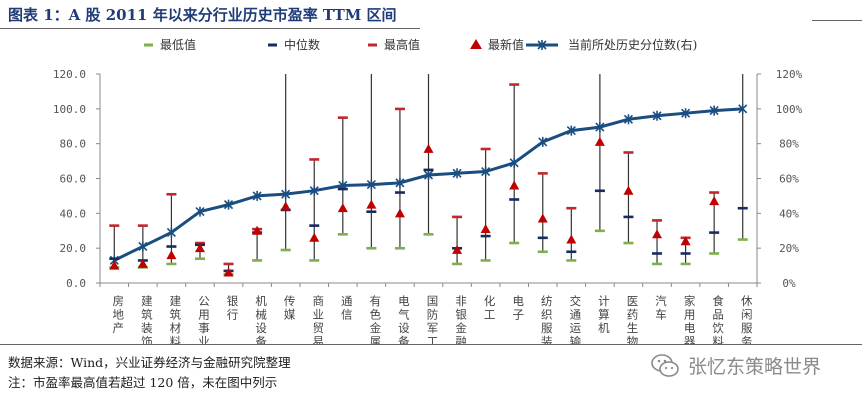 The width and height of the screenshot is (862, 404). Describe the element at coordinates (402, 44) in the screenshot. I see `legend-label: 最高值` at that location.